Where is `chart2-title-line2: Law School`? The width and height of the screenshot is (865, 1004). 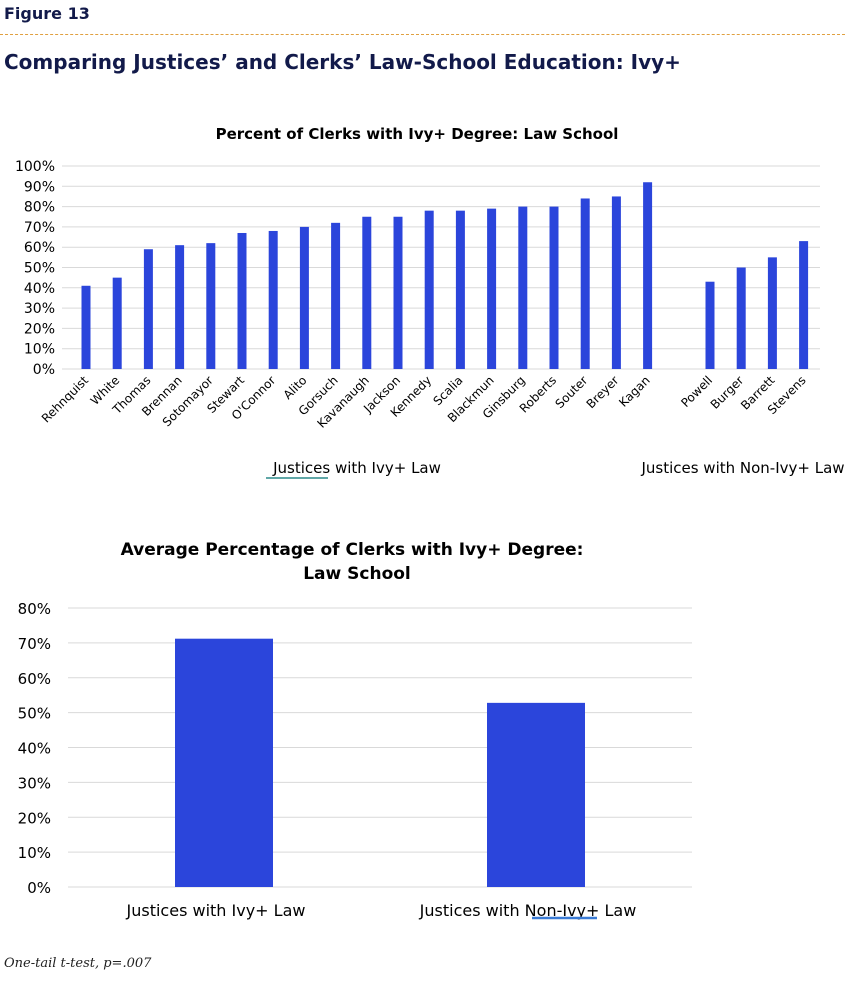 chart2-title-line2: Law School is located at coordinates (357, 574).